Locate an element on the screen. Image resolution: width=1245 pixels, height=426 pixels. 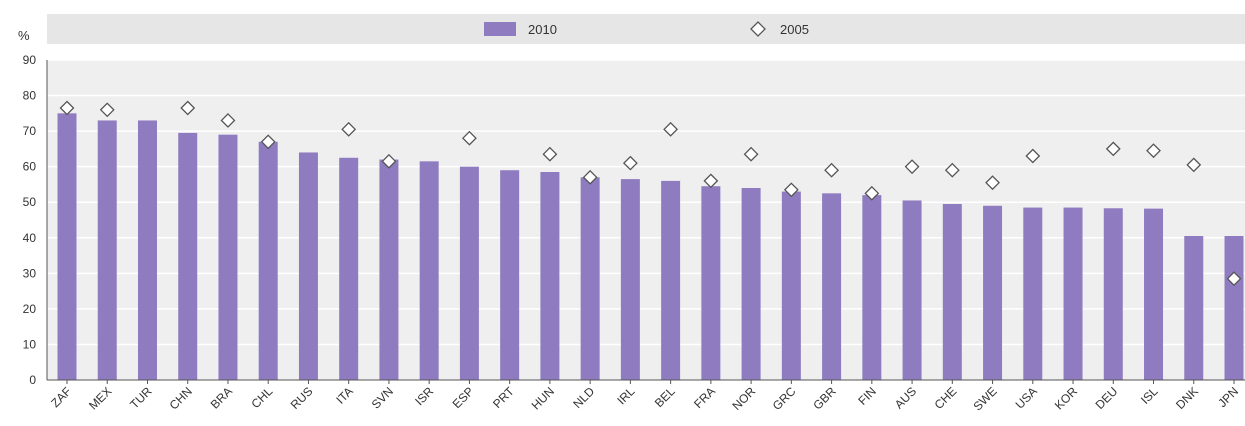
y-tick-label: 0 is located at coordinates (32, 380).